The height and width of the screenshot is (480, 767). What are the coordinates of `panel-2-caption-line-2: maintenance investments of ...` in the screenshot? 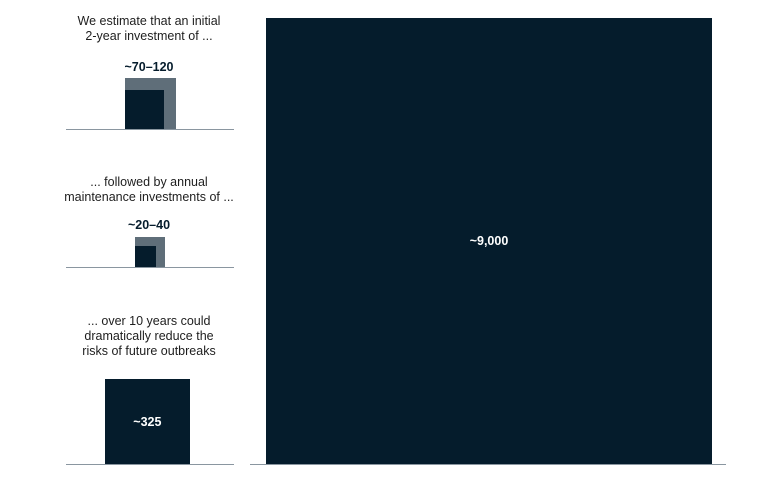 It's located at (149, 197).